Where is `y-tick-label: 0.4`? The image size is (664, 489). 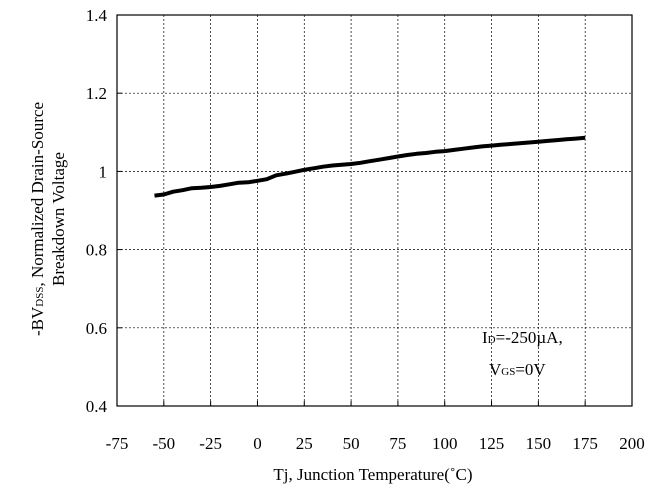 y-tick-label: 0.4 is located at coordinates (97, 406).